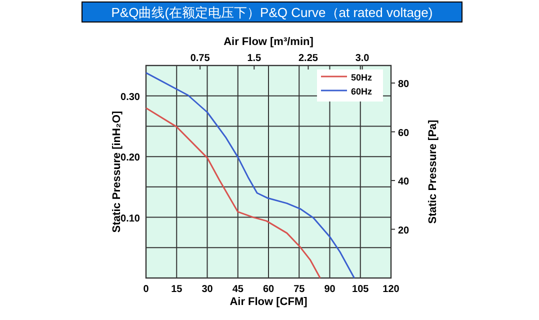 This screenshot has width=539, height=320. I want to click on y-tick-label: 0.10, so click(130, 218).